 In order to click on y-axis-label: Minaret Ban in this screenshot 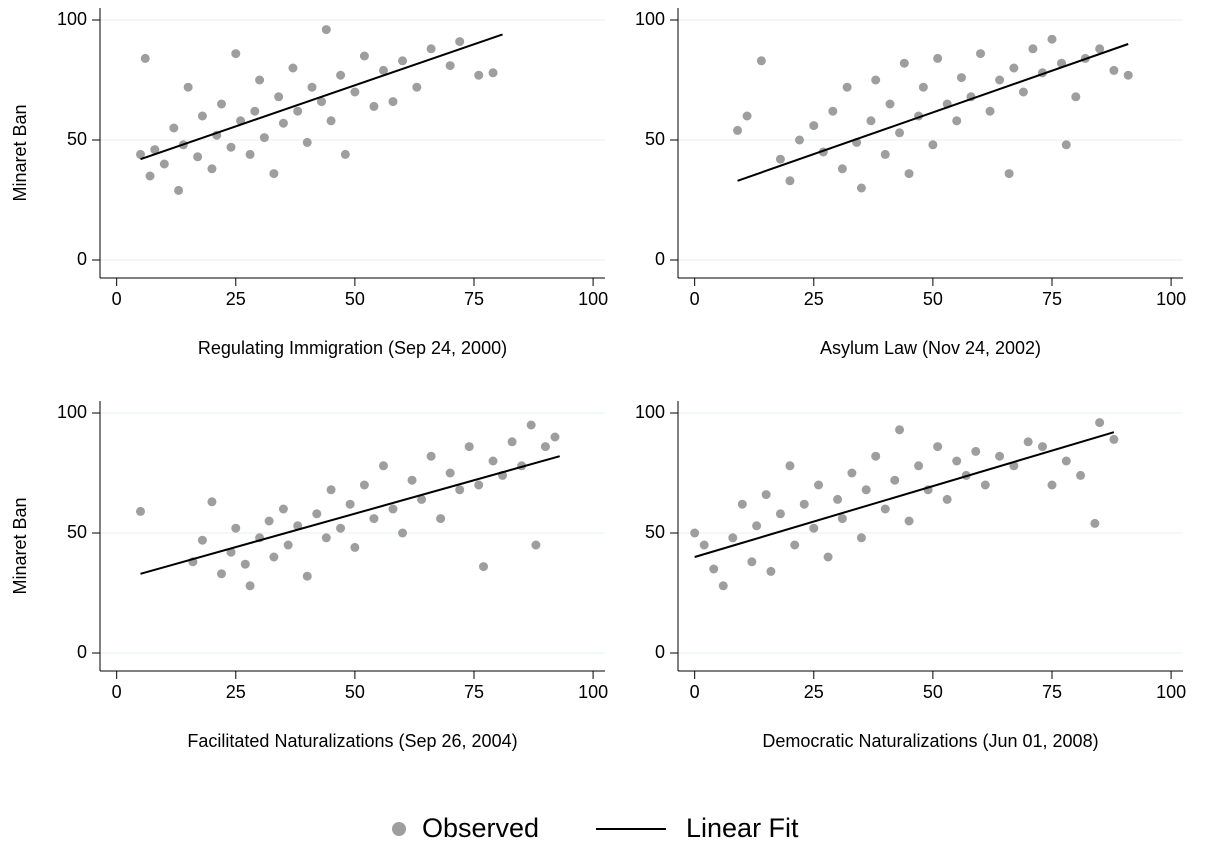, I will do `click(20, 152)`.